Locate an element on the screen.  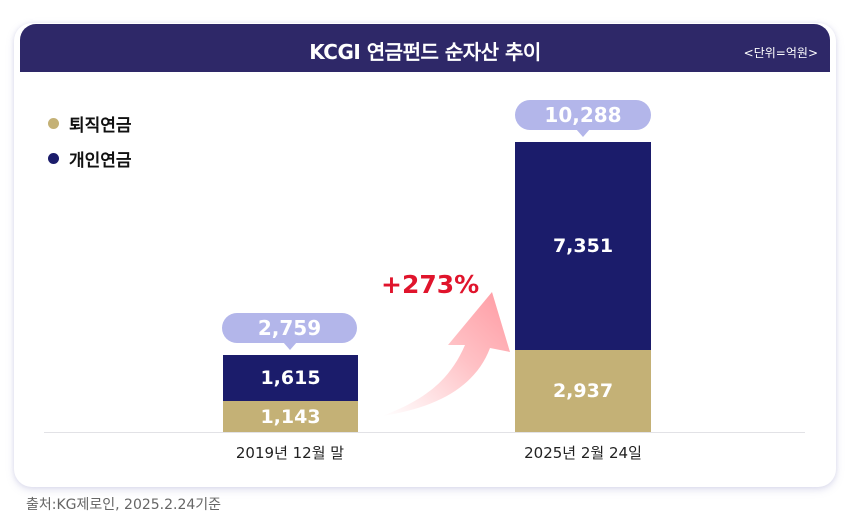
chart-title: KCGI 연금펀드 순자산 추이 is located at coordinates (425, 52).